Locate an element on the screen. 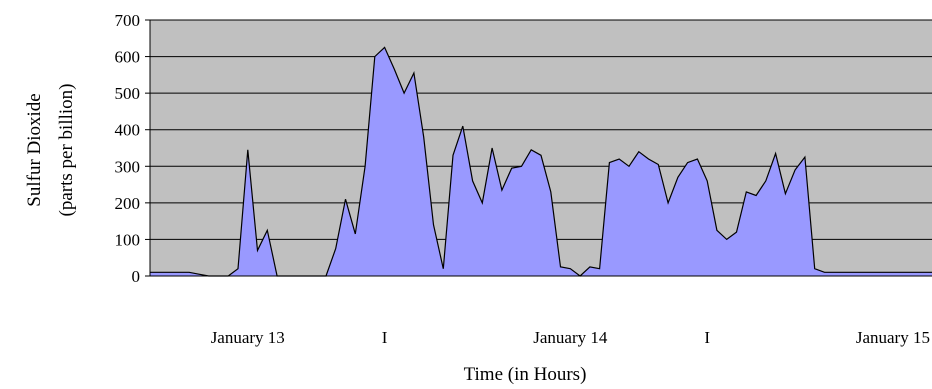  y-axis-label-line-2: (parts per billion) is located at coordinates (66, 150).